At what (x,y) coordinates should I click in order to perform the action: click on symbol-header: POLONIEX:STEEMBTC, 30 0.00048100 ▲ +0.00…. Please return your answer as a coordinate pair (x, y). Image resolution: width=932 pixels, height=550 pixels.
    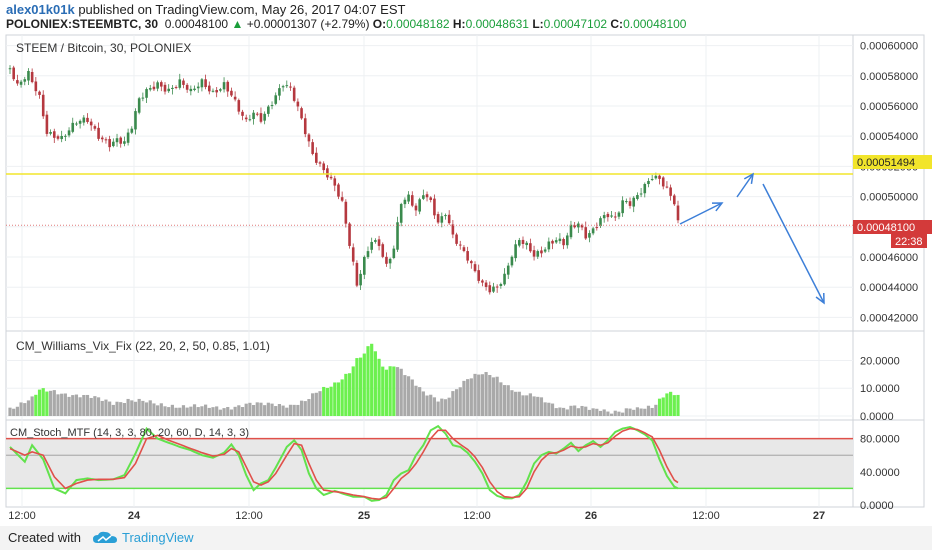
    Looking at the image, I should click on (346, 24).